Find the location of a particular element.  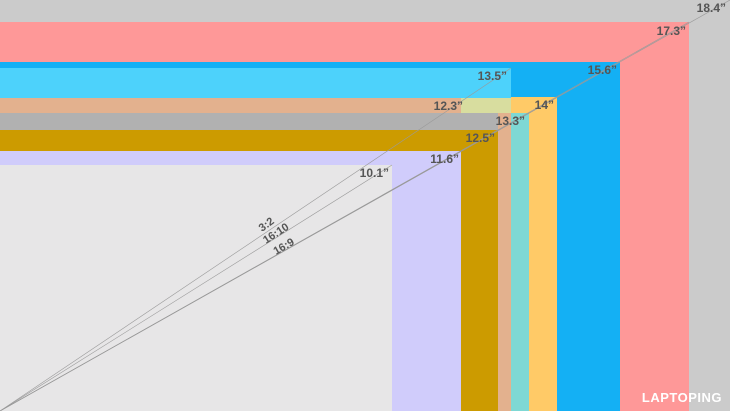

size-label: 15.6” is located at coordinates (602, 70).